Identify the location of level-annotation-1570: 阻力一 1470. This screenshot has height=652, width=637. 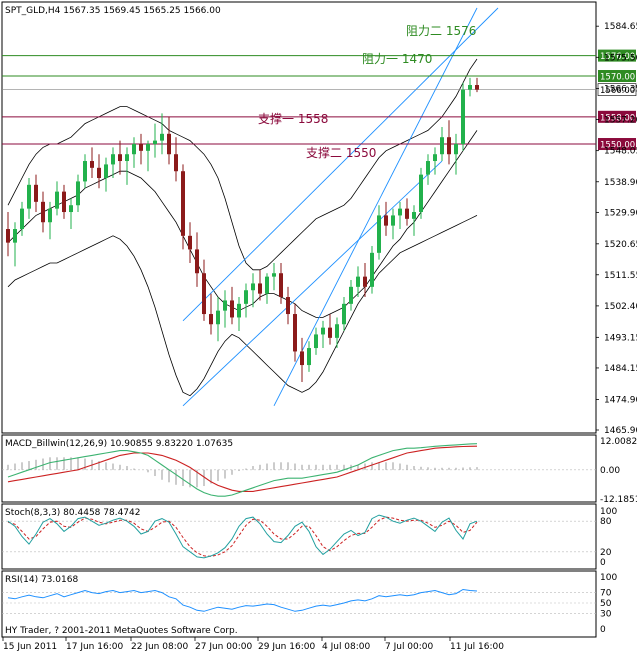
(397, 59).